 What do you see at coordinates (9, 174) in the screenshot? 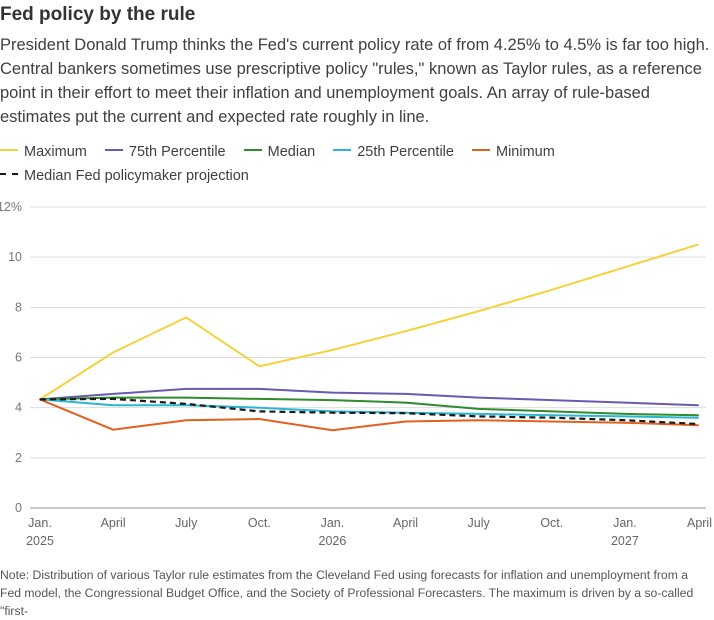
I see `legend-swatch-fed-projection` at bounding box center [9, 174].